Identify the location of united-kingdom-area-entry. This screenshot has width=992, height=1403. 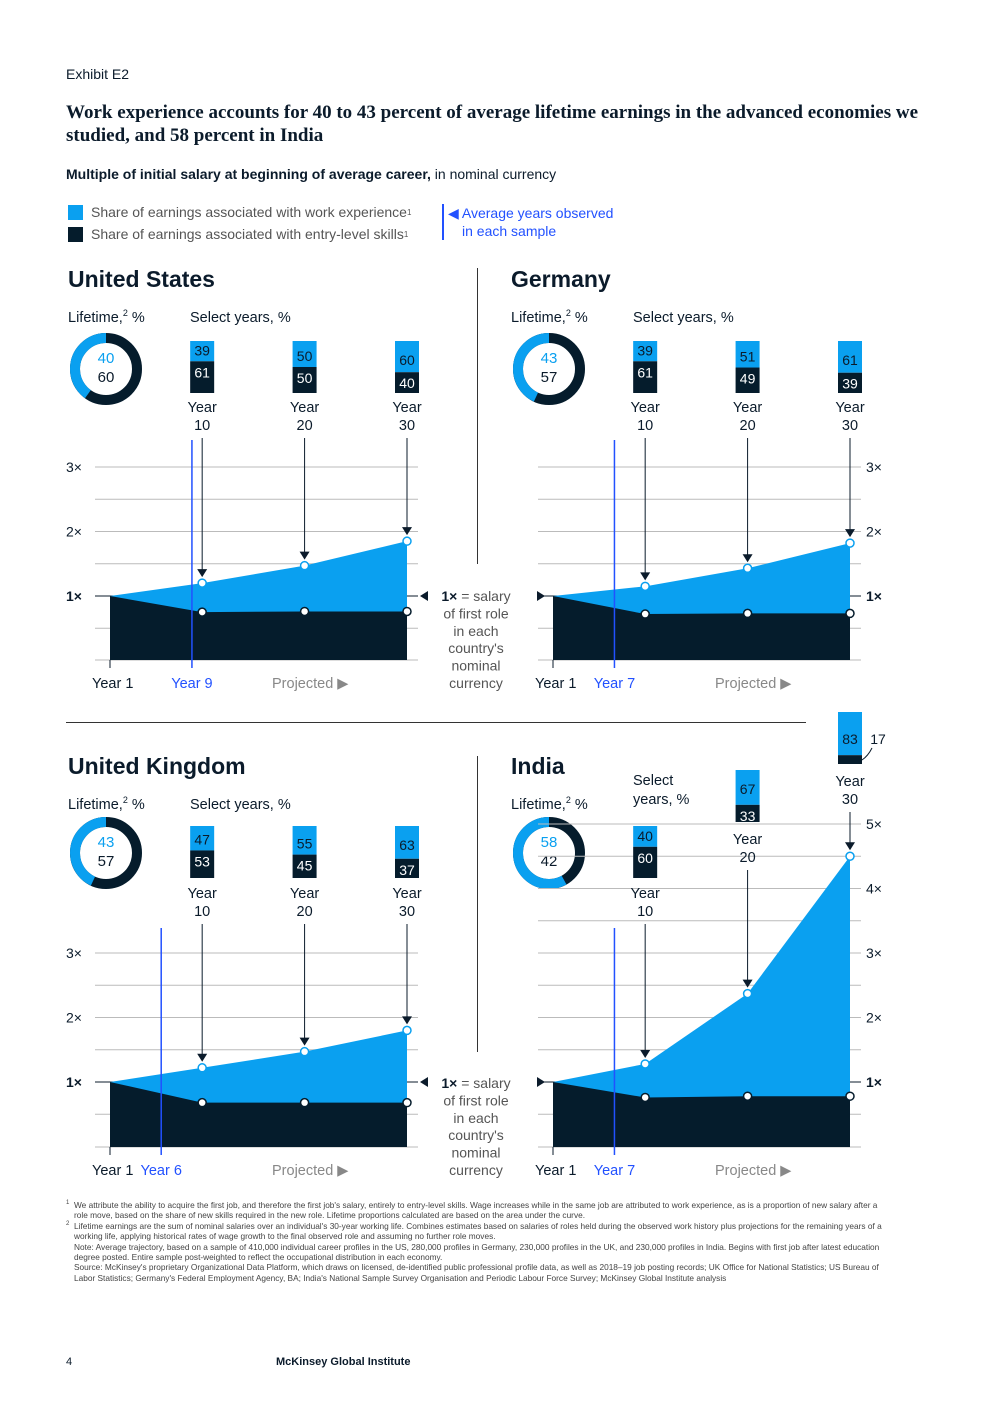
(258, 1114).